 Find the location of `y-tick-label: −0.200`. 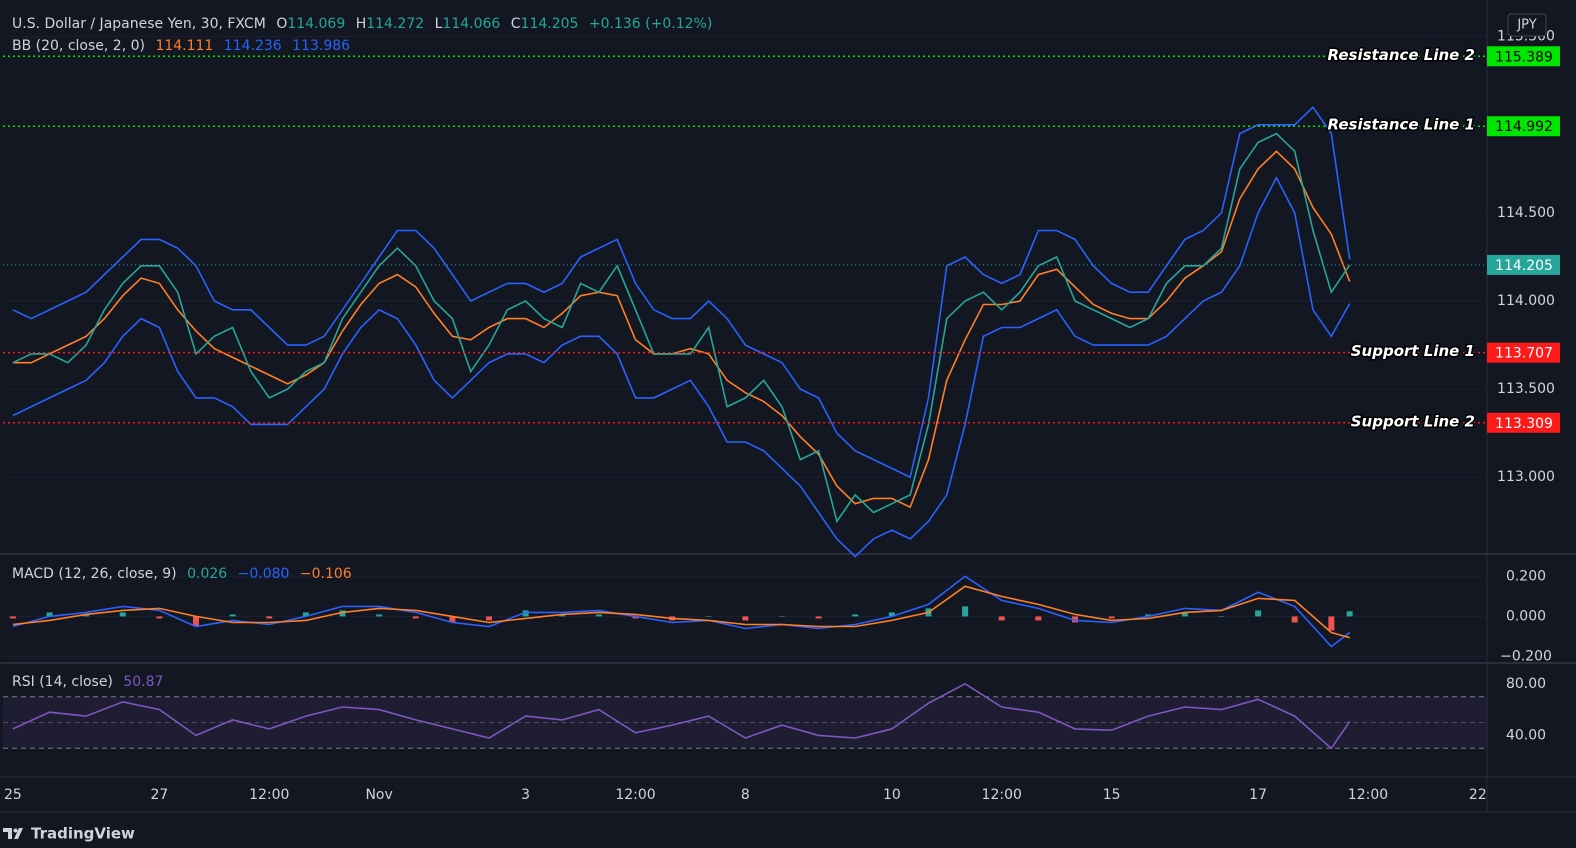

y-tick-label: −0.200 is located at coordinates (1526, 657).